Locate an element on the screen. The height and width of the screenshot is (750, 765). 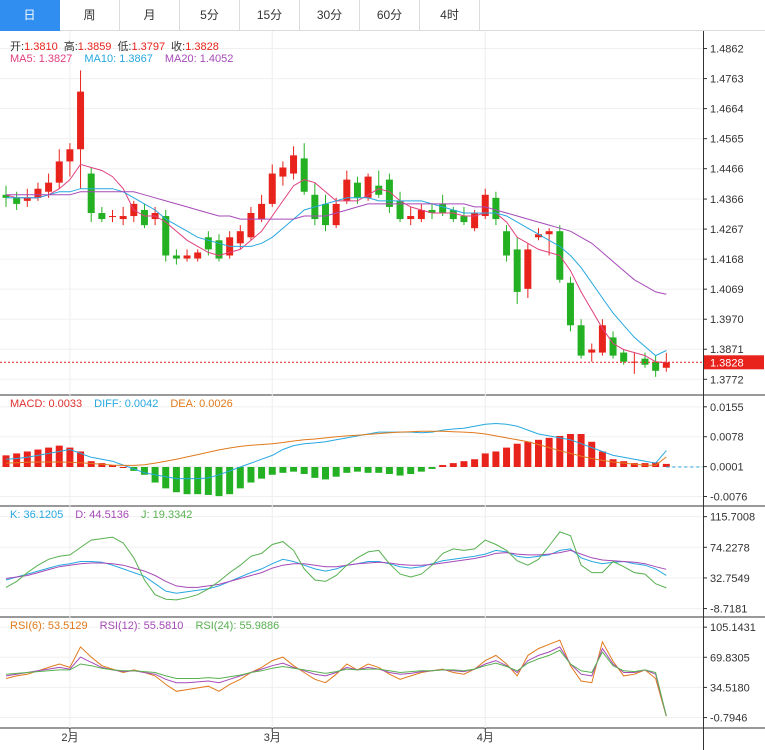
kdj-j-line is located at coordinates (336, 566).